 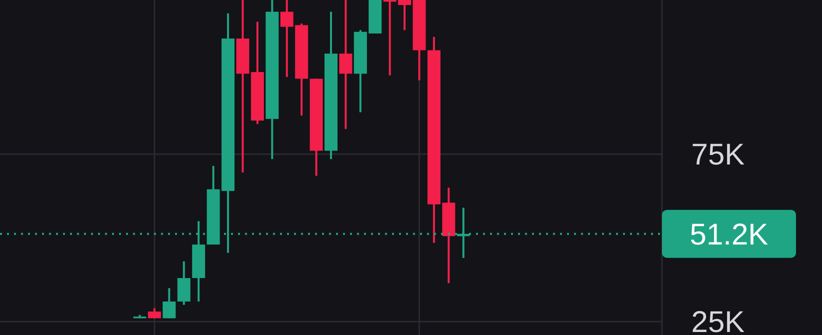 What do you see at coordinates (729, 235) in the screenshot?
I see `ref-line-label: 51.2K` at bounding box center [729, 235].